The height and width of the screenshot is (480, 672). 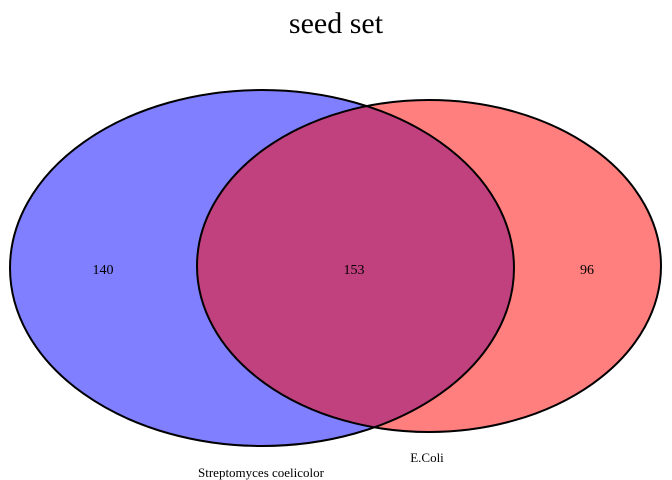 What do you see at coordinates (336, 23) in the screenshot?
I see `diagram-title: seed set` at bounding box center [336, 23].